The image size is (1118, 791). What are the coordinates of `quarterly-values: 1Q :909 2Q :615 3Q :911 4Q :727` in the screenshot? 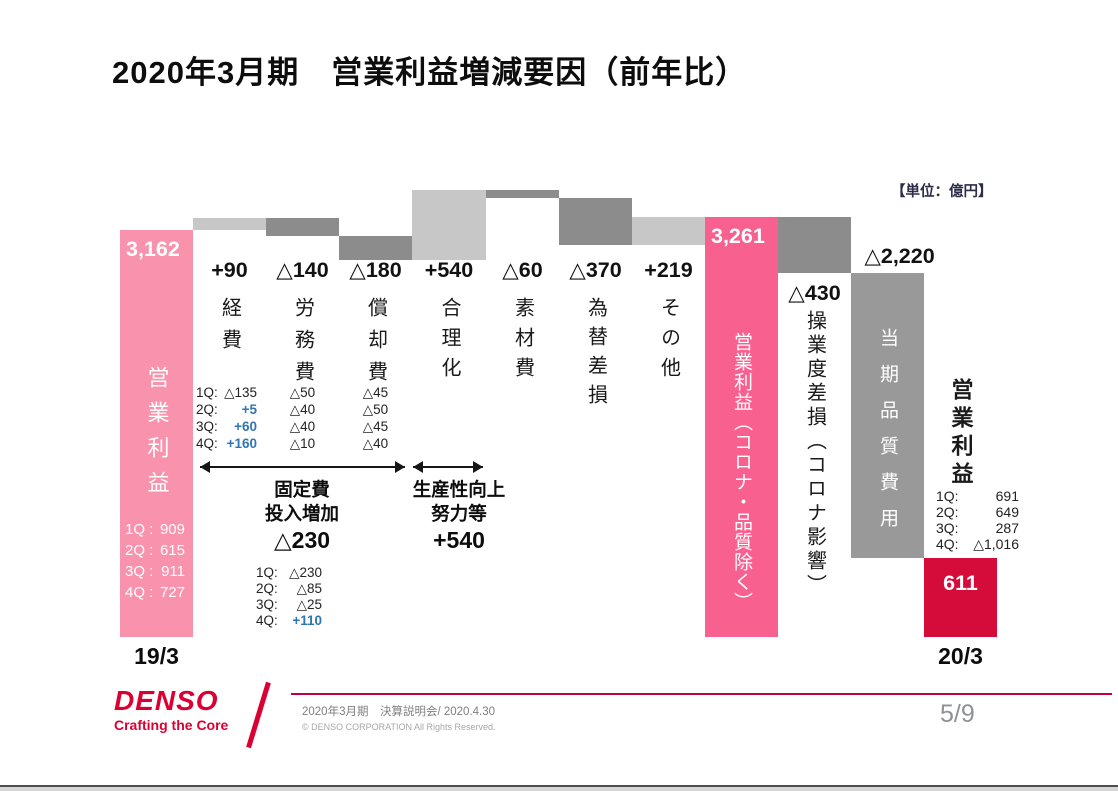 It's located at (155, 561).